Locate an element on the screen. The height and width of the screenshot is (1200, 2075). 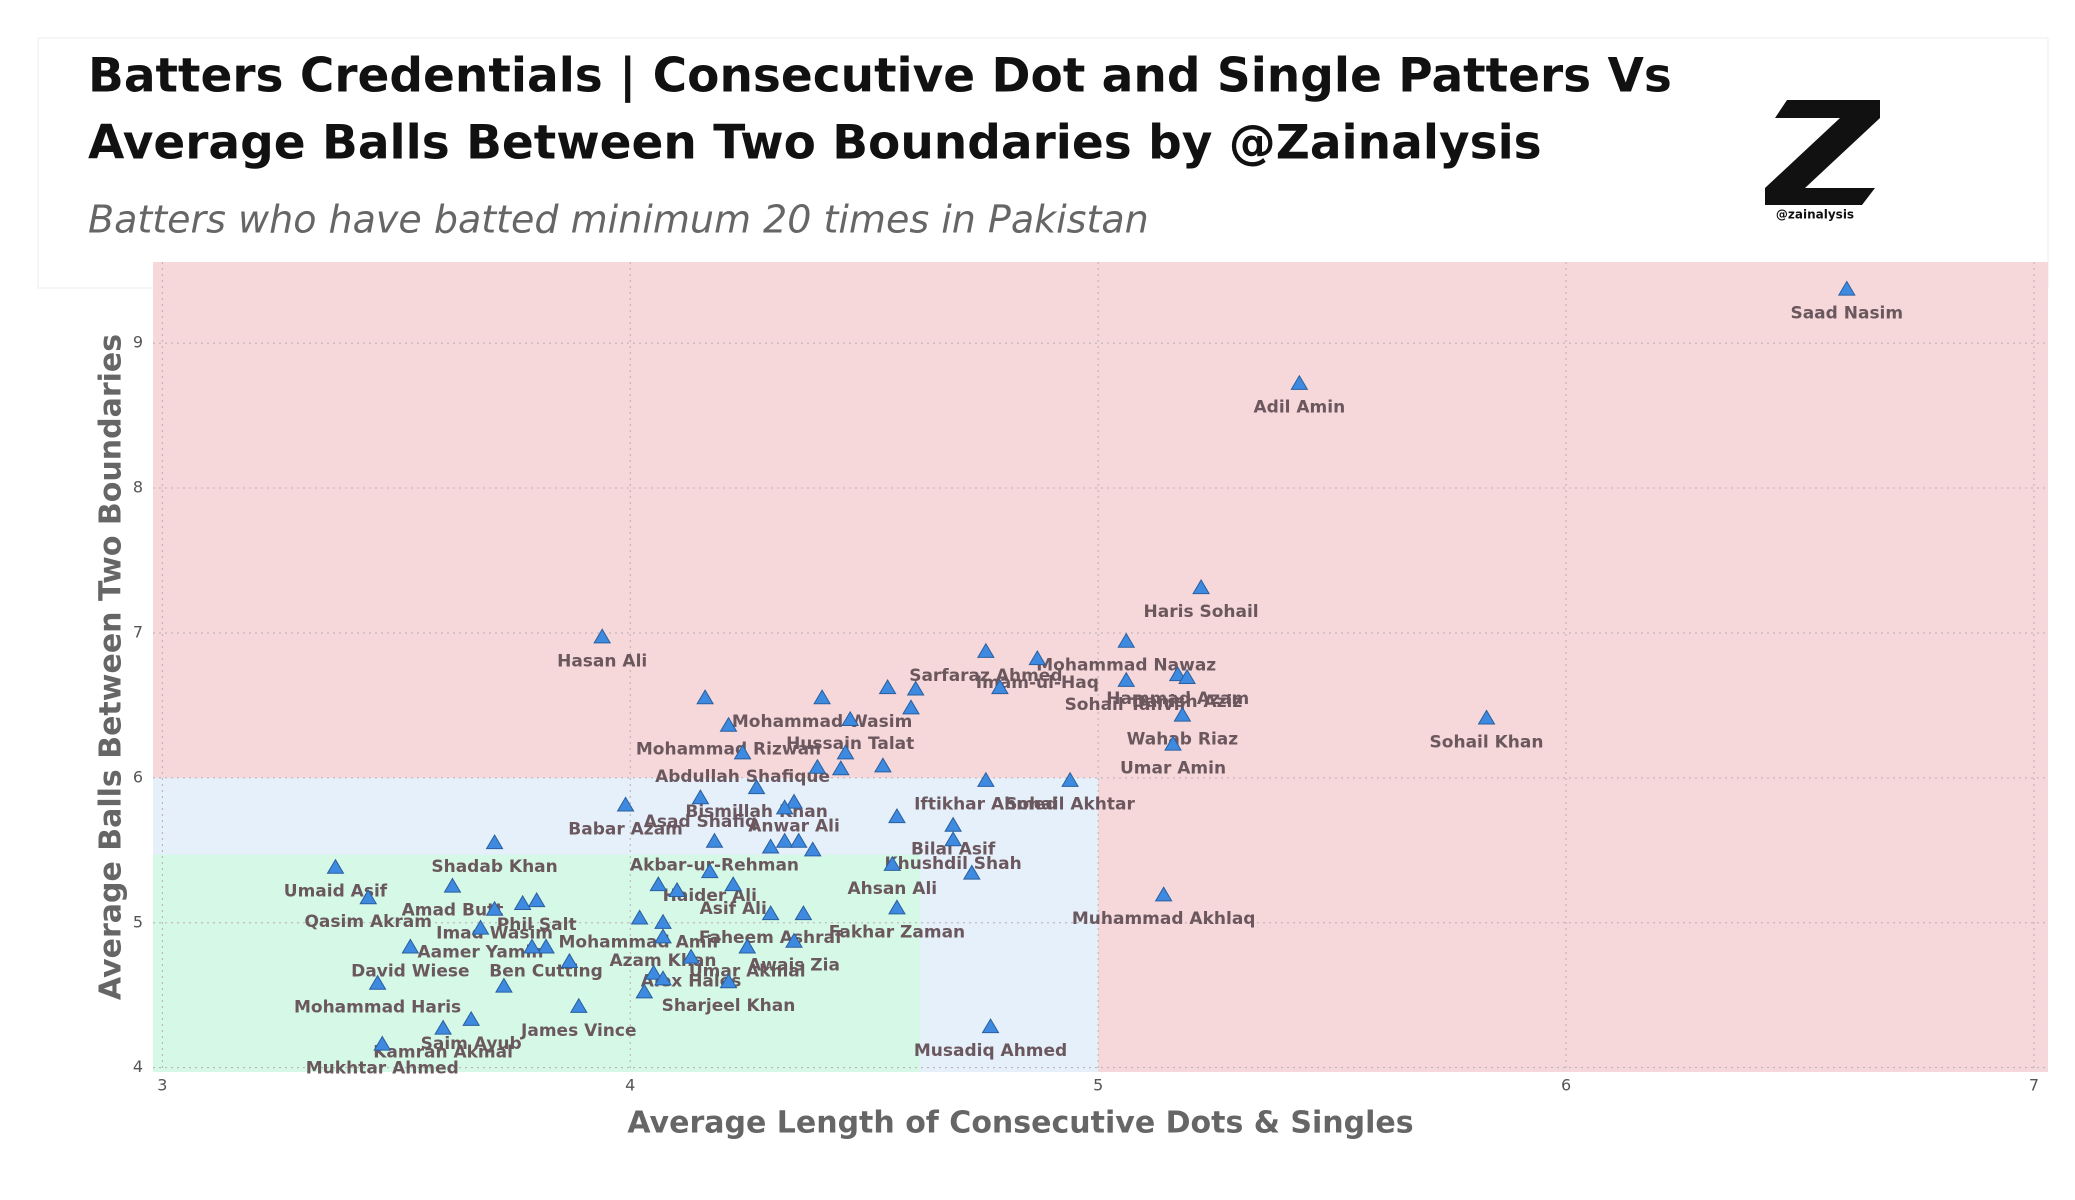
point-label: Musadiq Ahmed is located at coordinates (990, 1051).